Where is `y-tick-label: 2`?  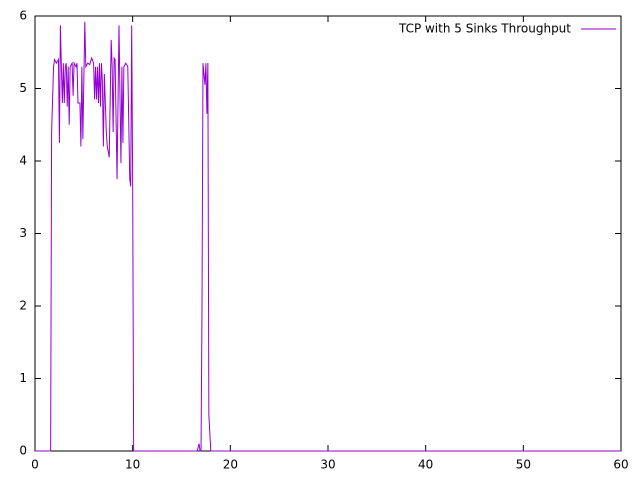 y-tick-label: 2 is located at coordinates (23, 306).